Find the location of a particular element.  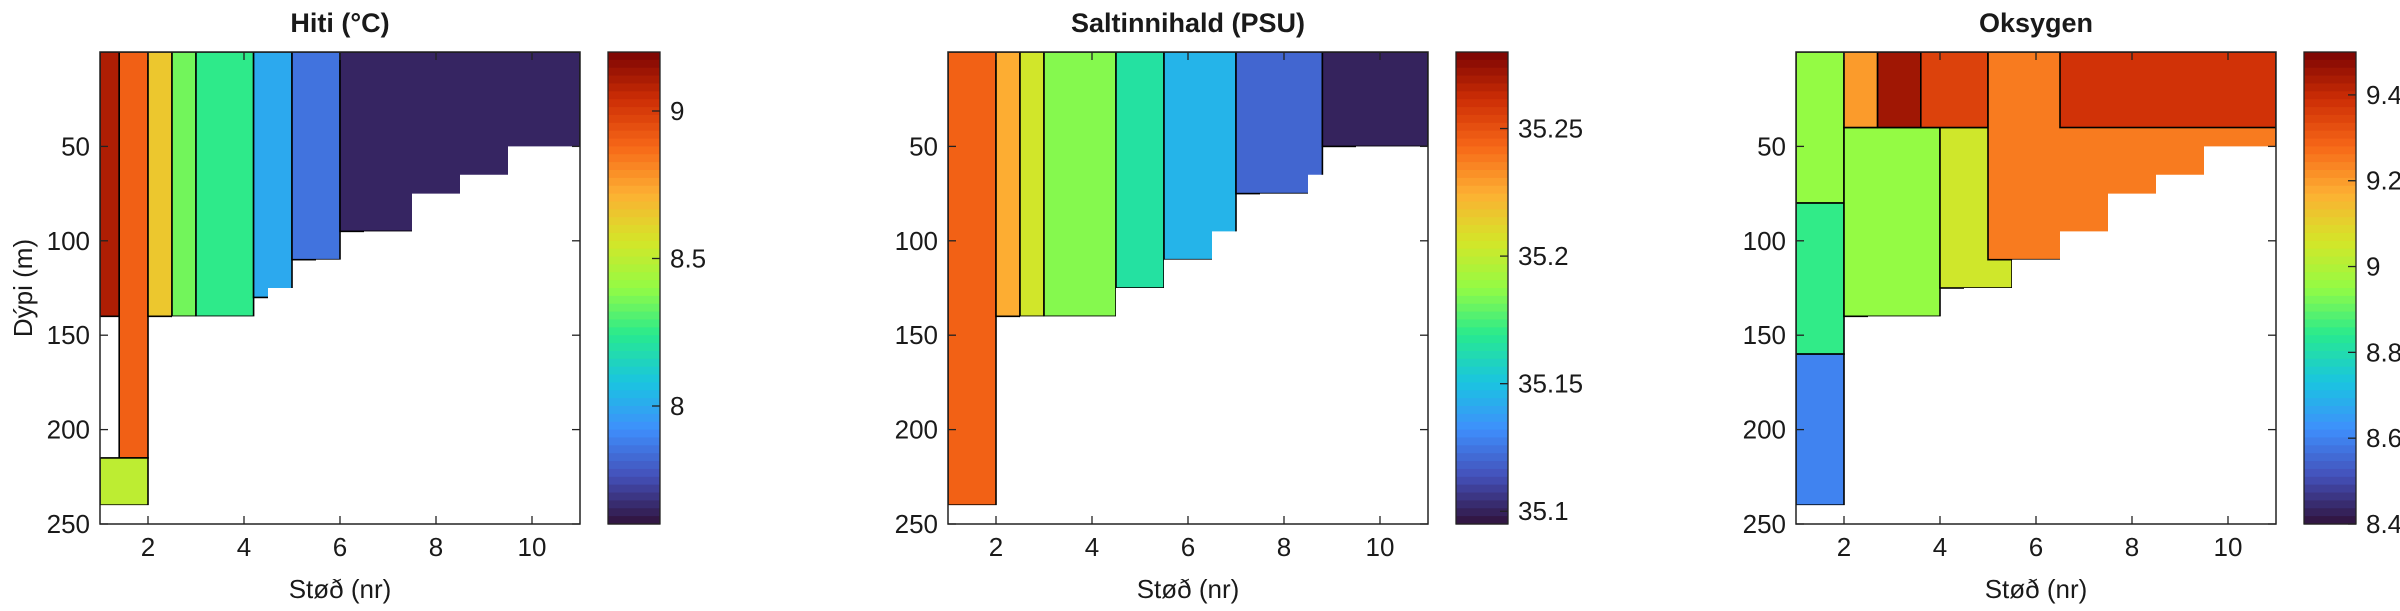

colorbar-tick-label: 9.4 is located at coordinates (2383, 95).